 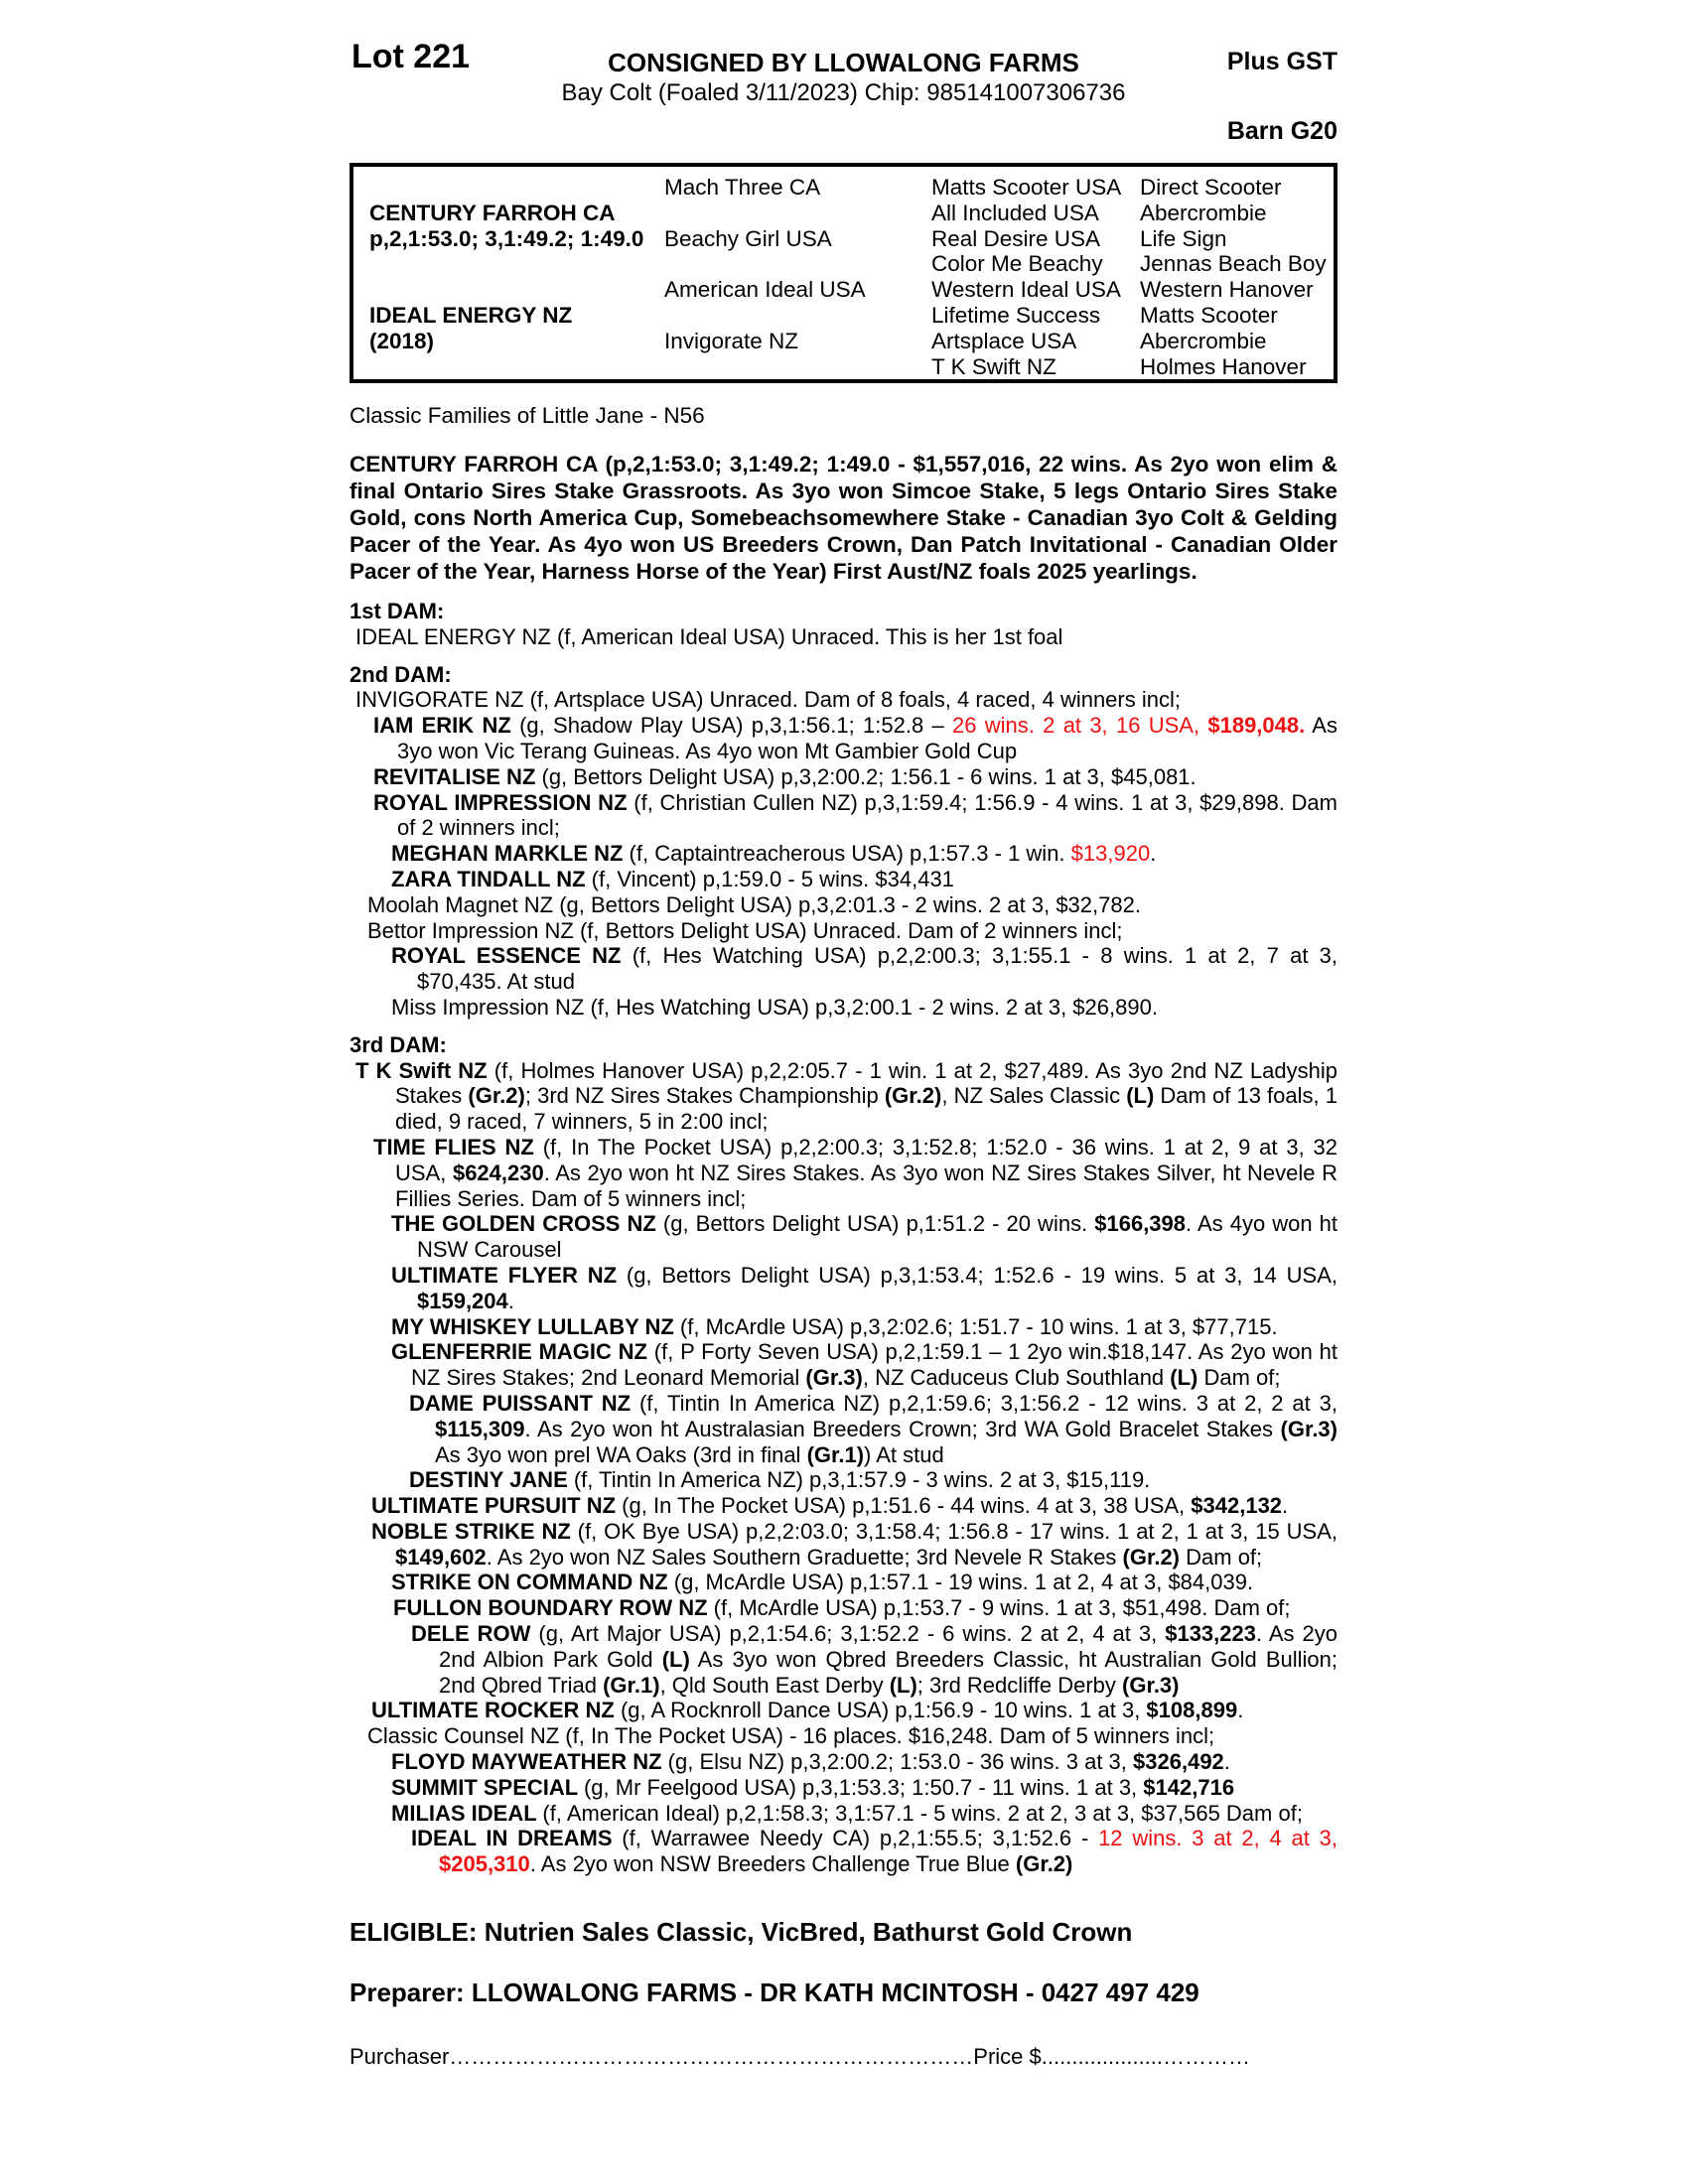 I want to click on pedigree-cell-grandparents: All Included USA, so click(x=1015, y=212).